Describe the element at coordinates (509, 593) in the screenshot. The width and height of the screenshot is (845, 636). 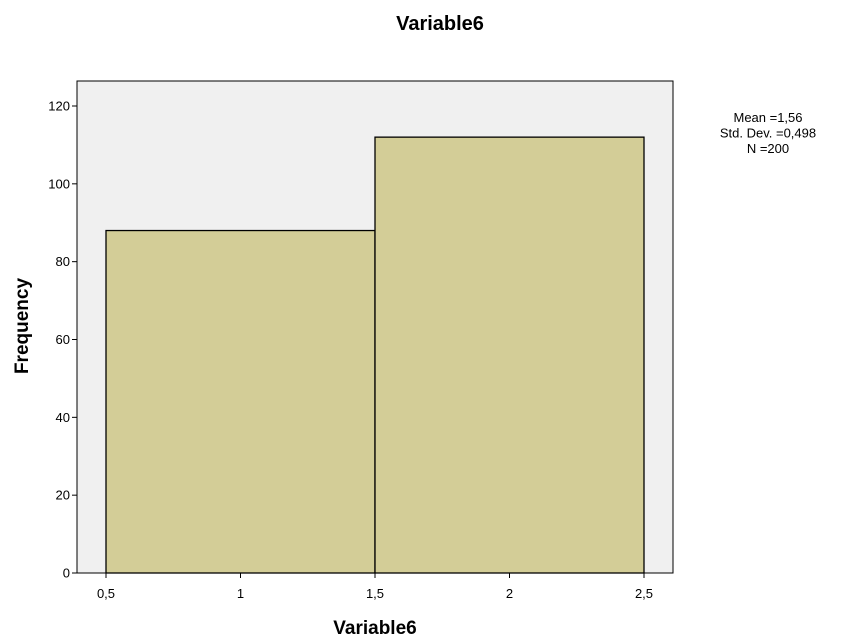
I see `x-tick-label: 2` at that location.